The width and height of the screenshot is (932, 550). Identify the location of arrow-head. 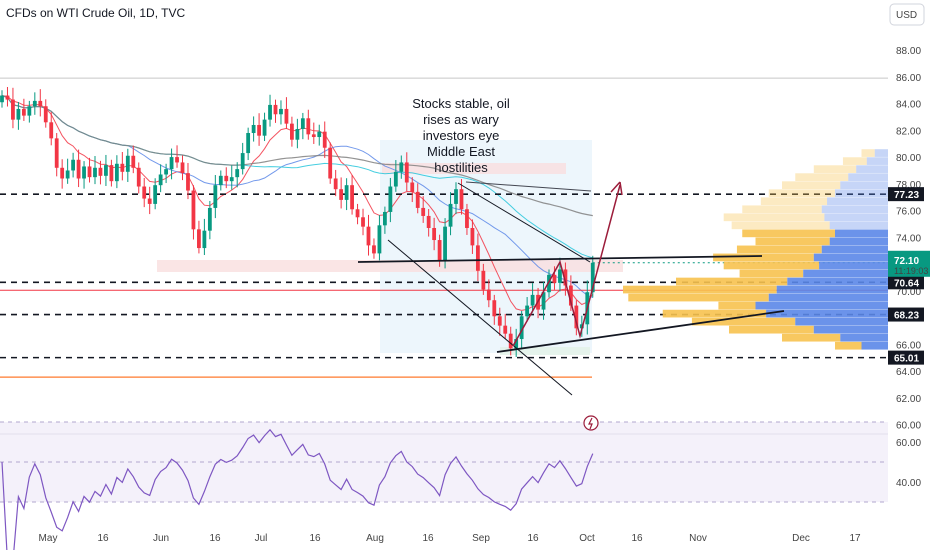
(616, 188).